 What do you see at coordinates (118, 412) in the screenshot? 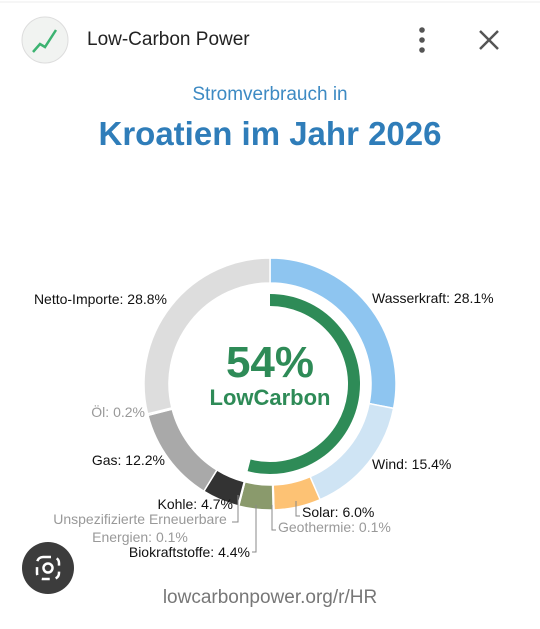
I see `slice-label: Öl: 0.2%` at bounding box center [118, 412].